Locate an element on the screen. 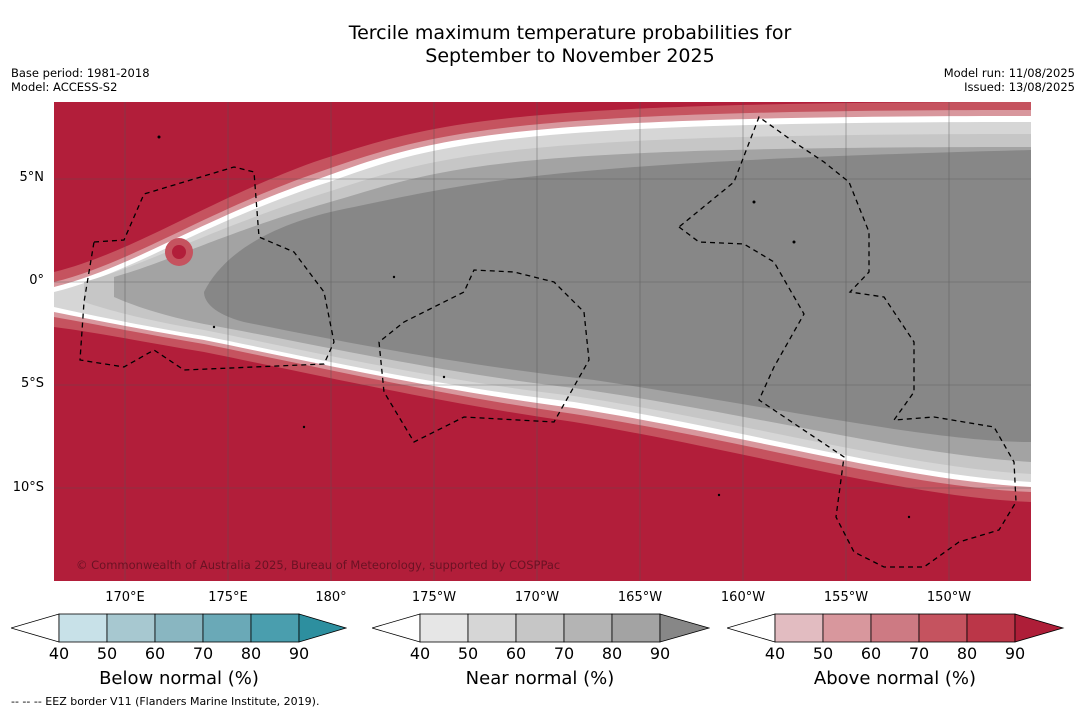  colorbar-below-label: Below normal (%) is located at coordinates (179, 678).